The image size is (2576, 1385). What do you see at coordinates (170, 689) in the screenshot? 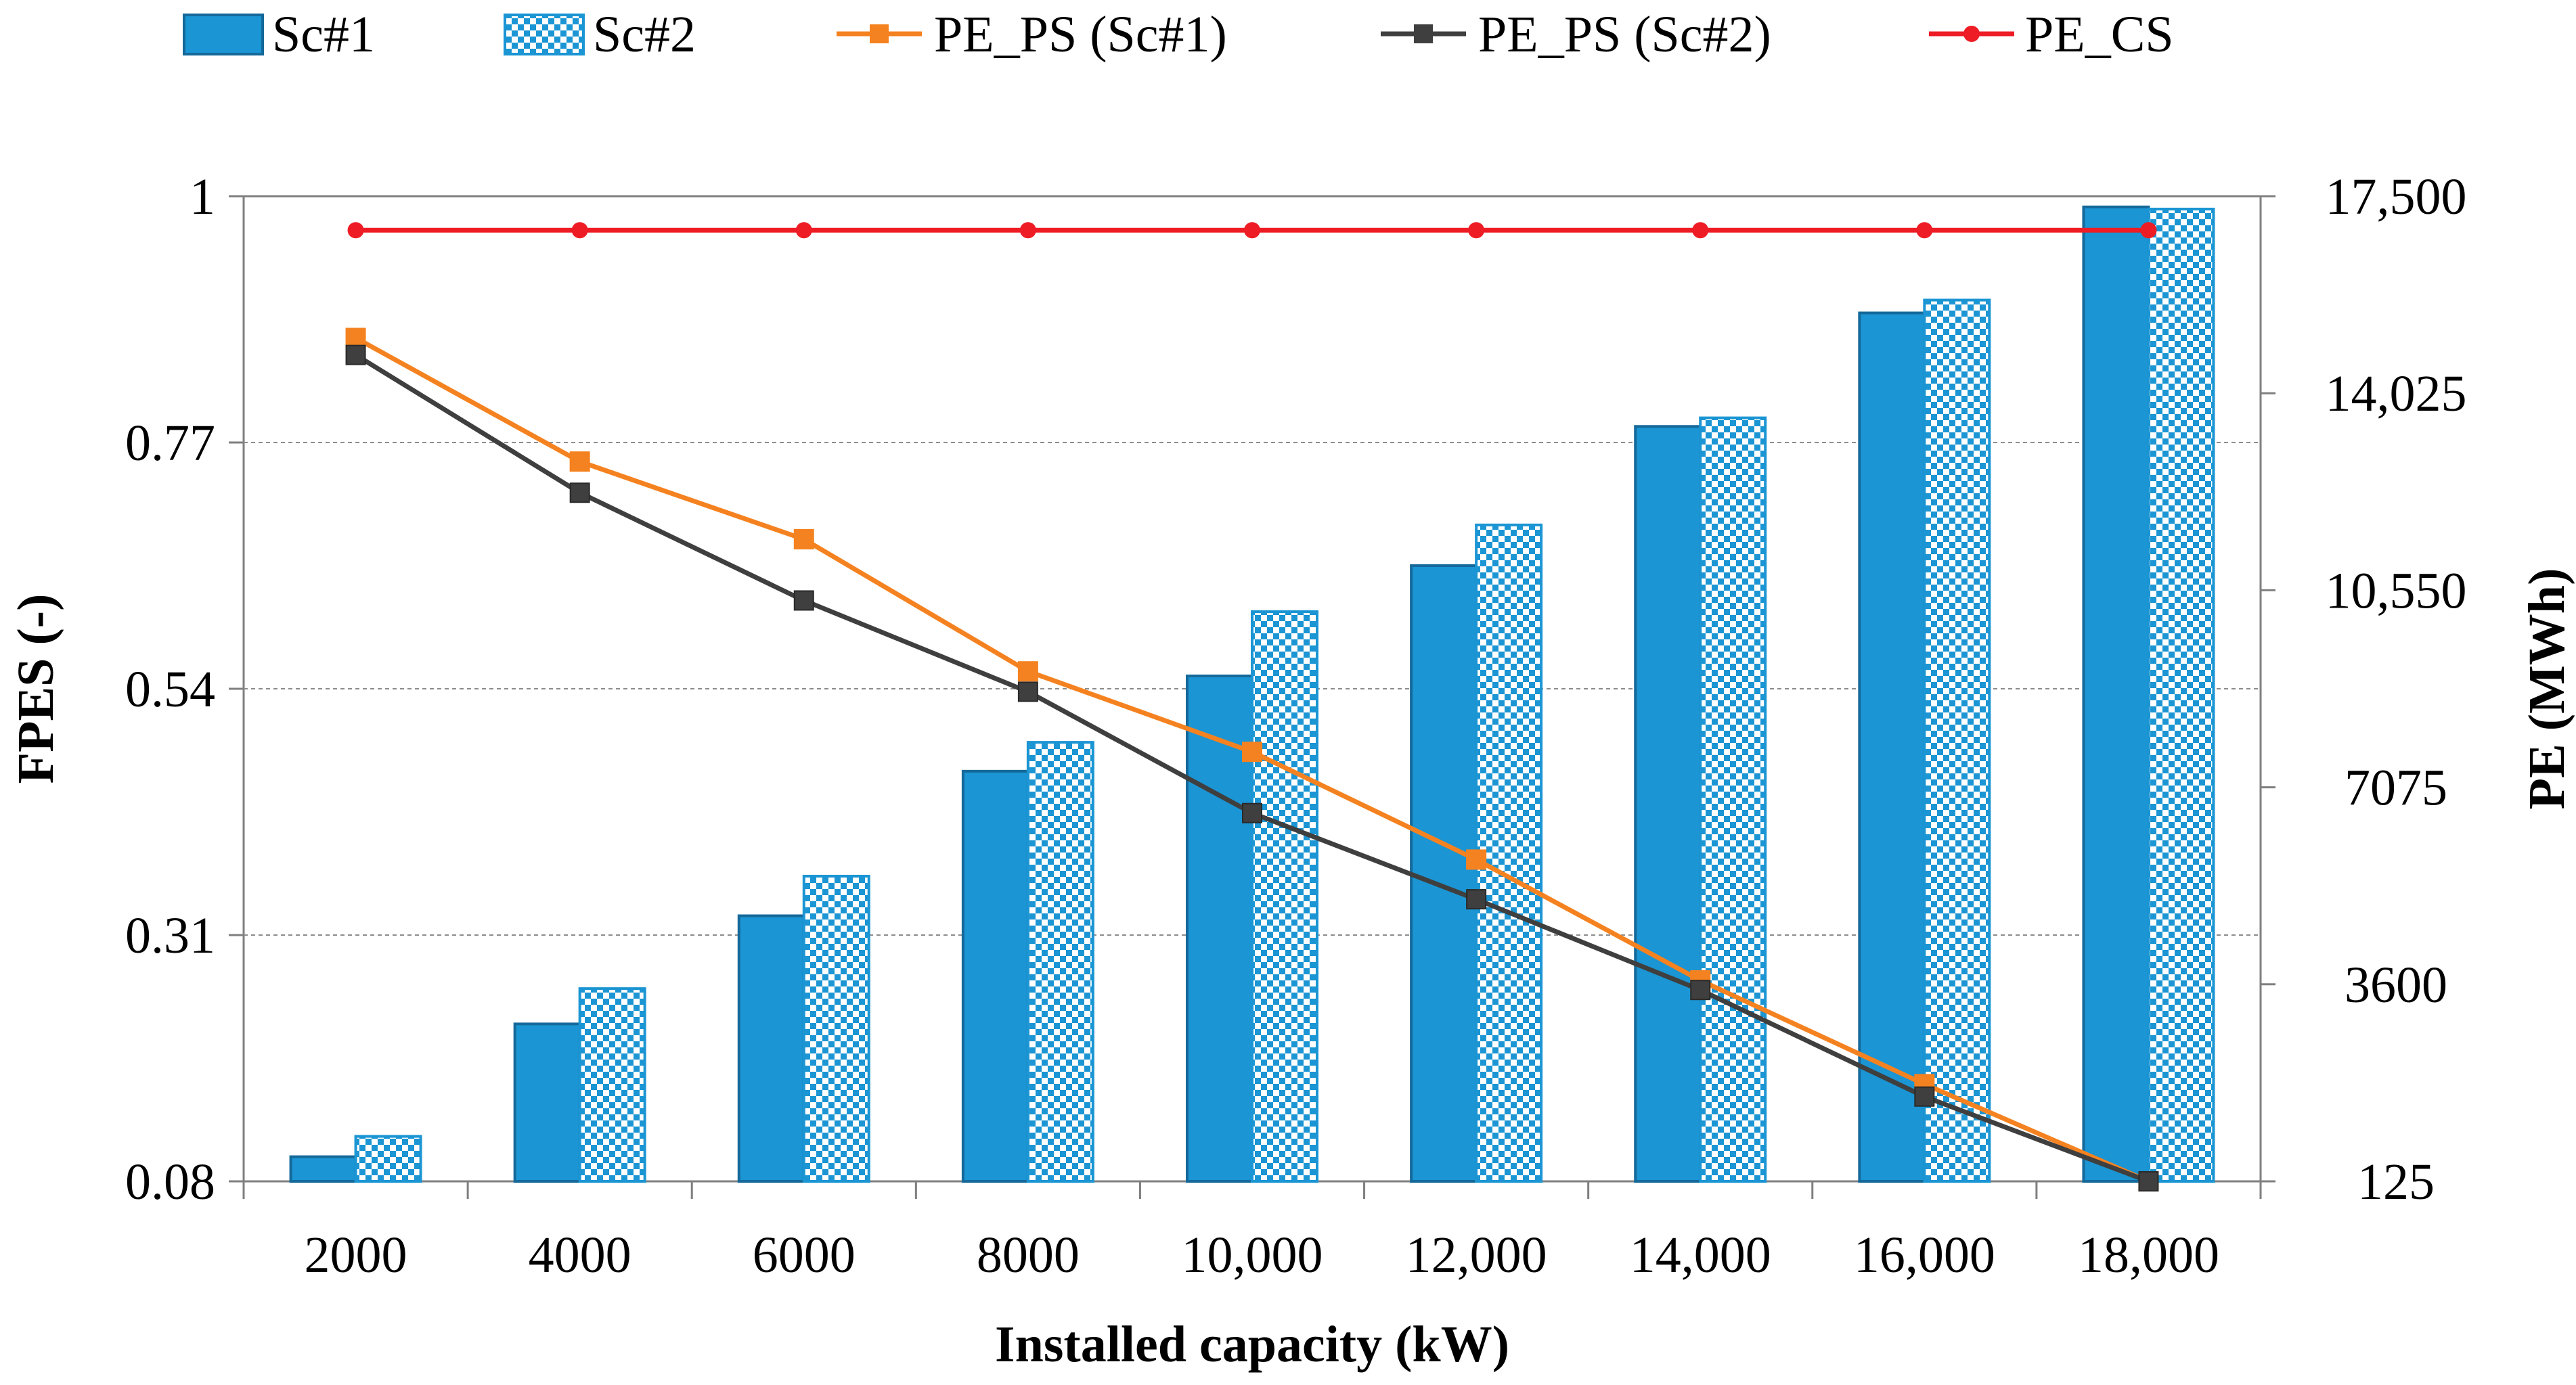
I see `y-tick-label: 0.54` at bounding box center [170, 689].